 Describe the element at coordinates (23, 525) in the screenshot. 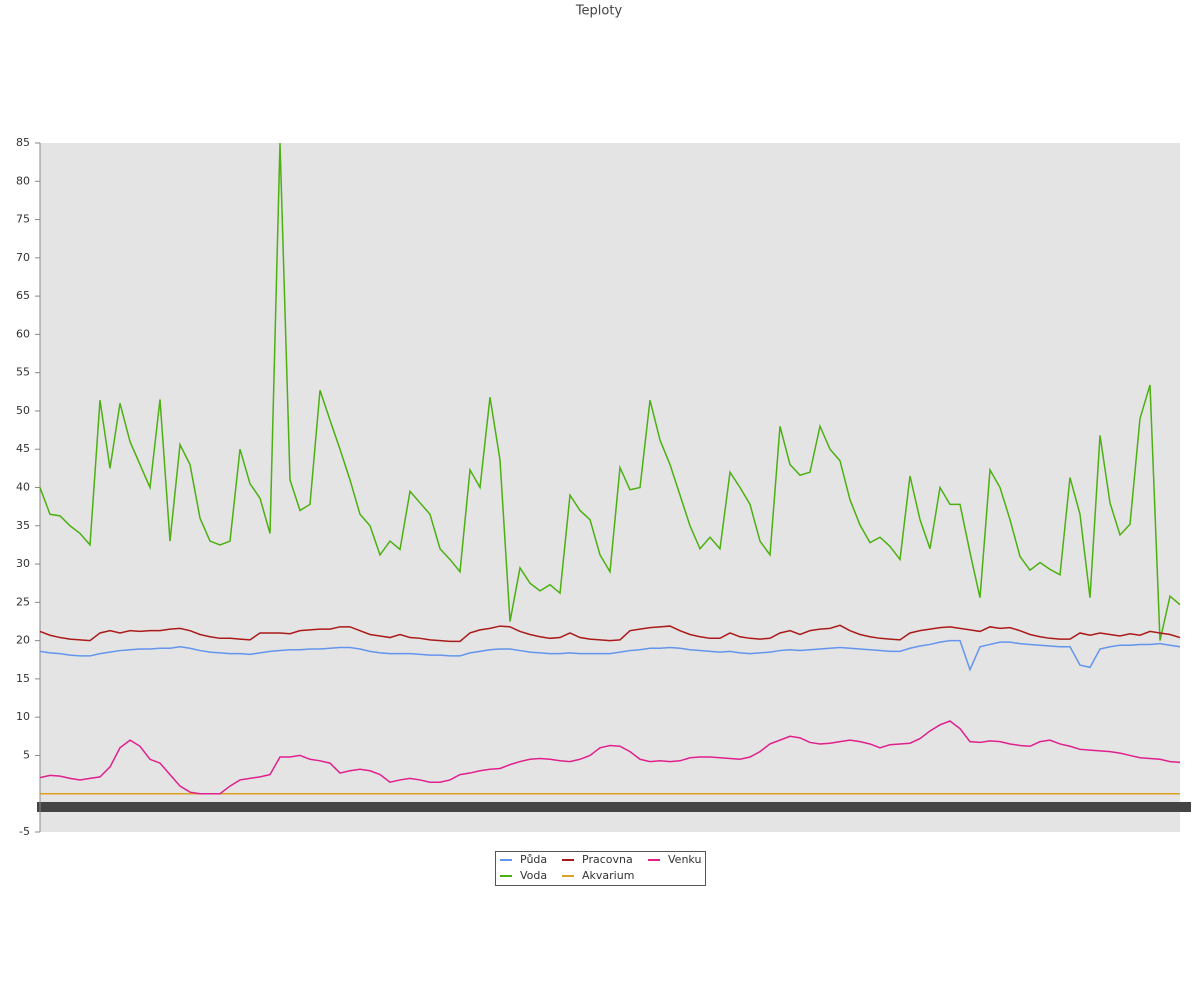

I see `y-tick-label: 35` at that location.